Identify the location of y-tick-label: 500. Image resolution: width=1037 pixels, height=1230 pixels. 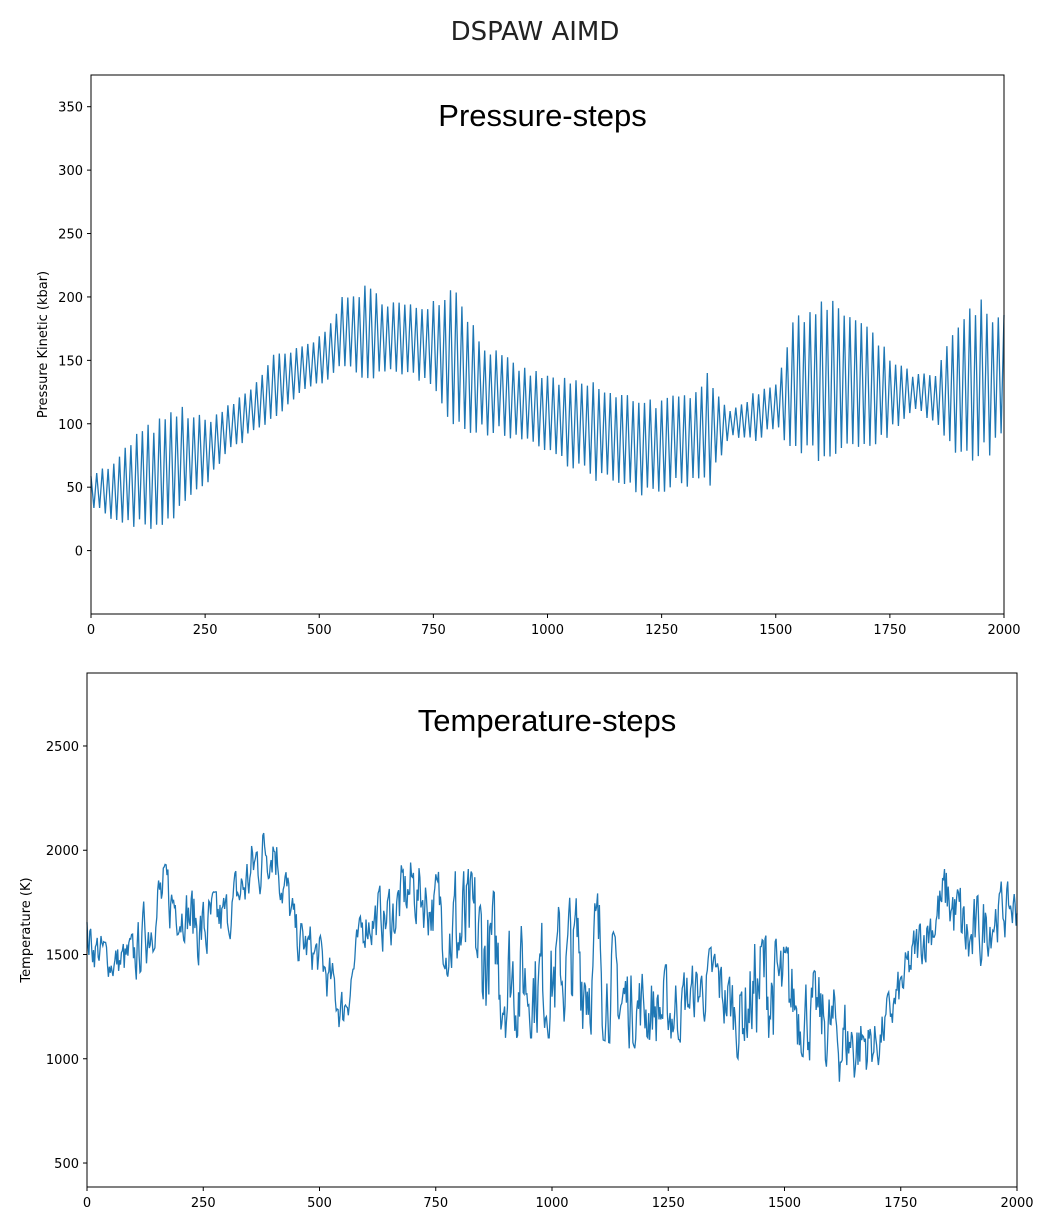
(66, 1164).